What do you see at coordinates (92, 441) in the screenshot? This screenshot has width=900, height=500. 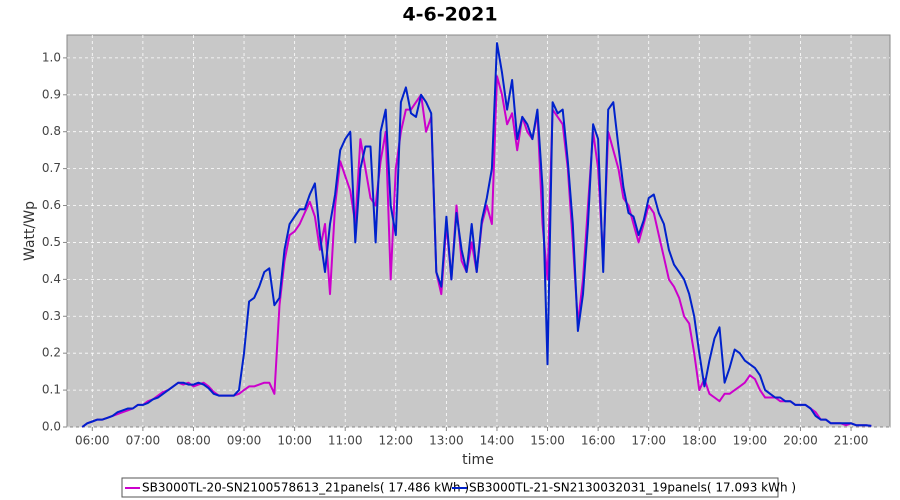 I see `x-tick-label: 06:00` at bounding box center [92, 441].